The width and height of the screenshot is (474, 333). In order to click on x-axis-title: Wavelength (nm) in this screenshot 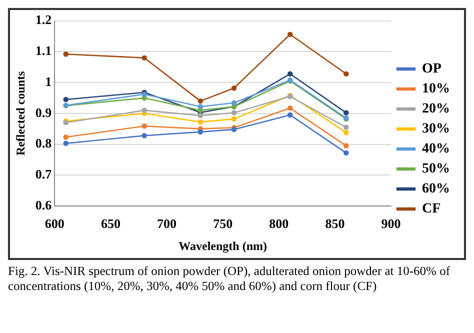, I will do `click(222, 245)`.